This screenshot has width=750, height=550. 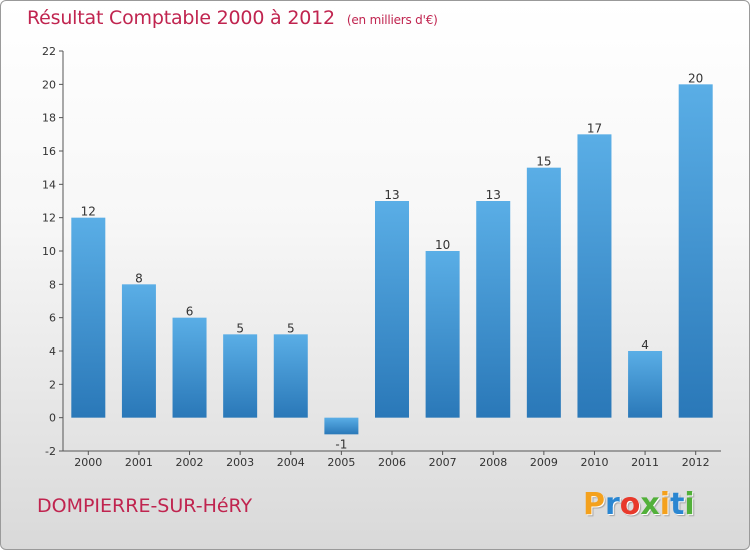 I want to click on logo-letter: o, so click(x=630, y=504).